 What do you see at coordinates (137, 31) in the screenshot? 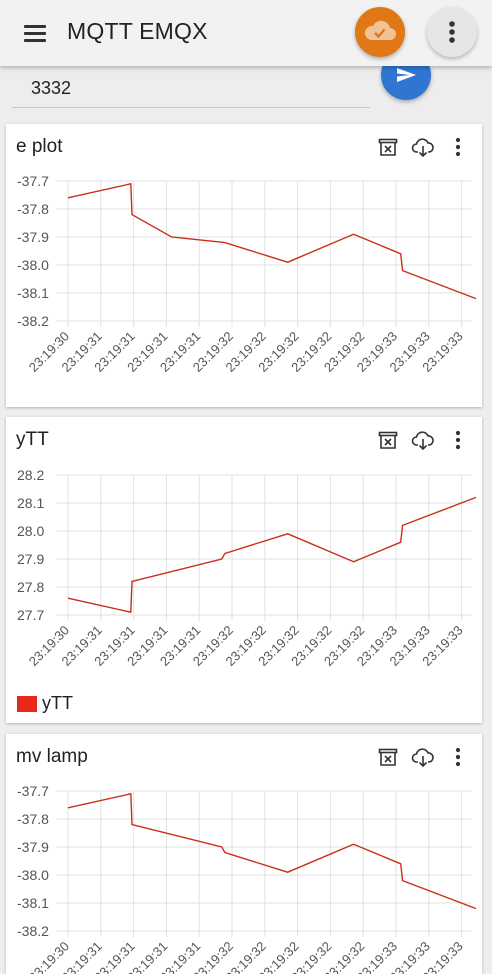
I see `app-title: MQTT EMQX` at bounding box center [137, 31].